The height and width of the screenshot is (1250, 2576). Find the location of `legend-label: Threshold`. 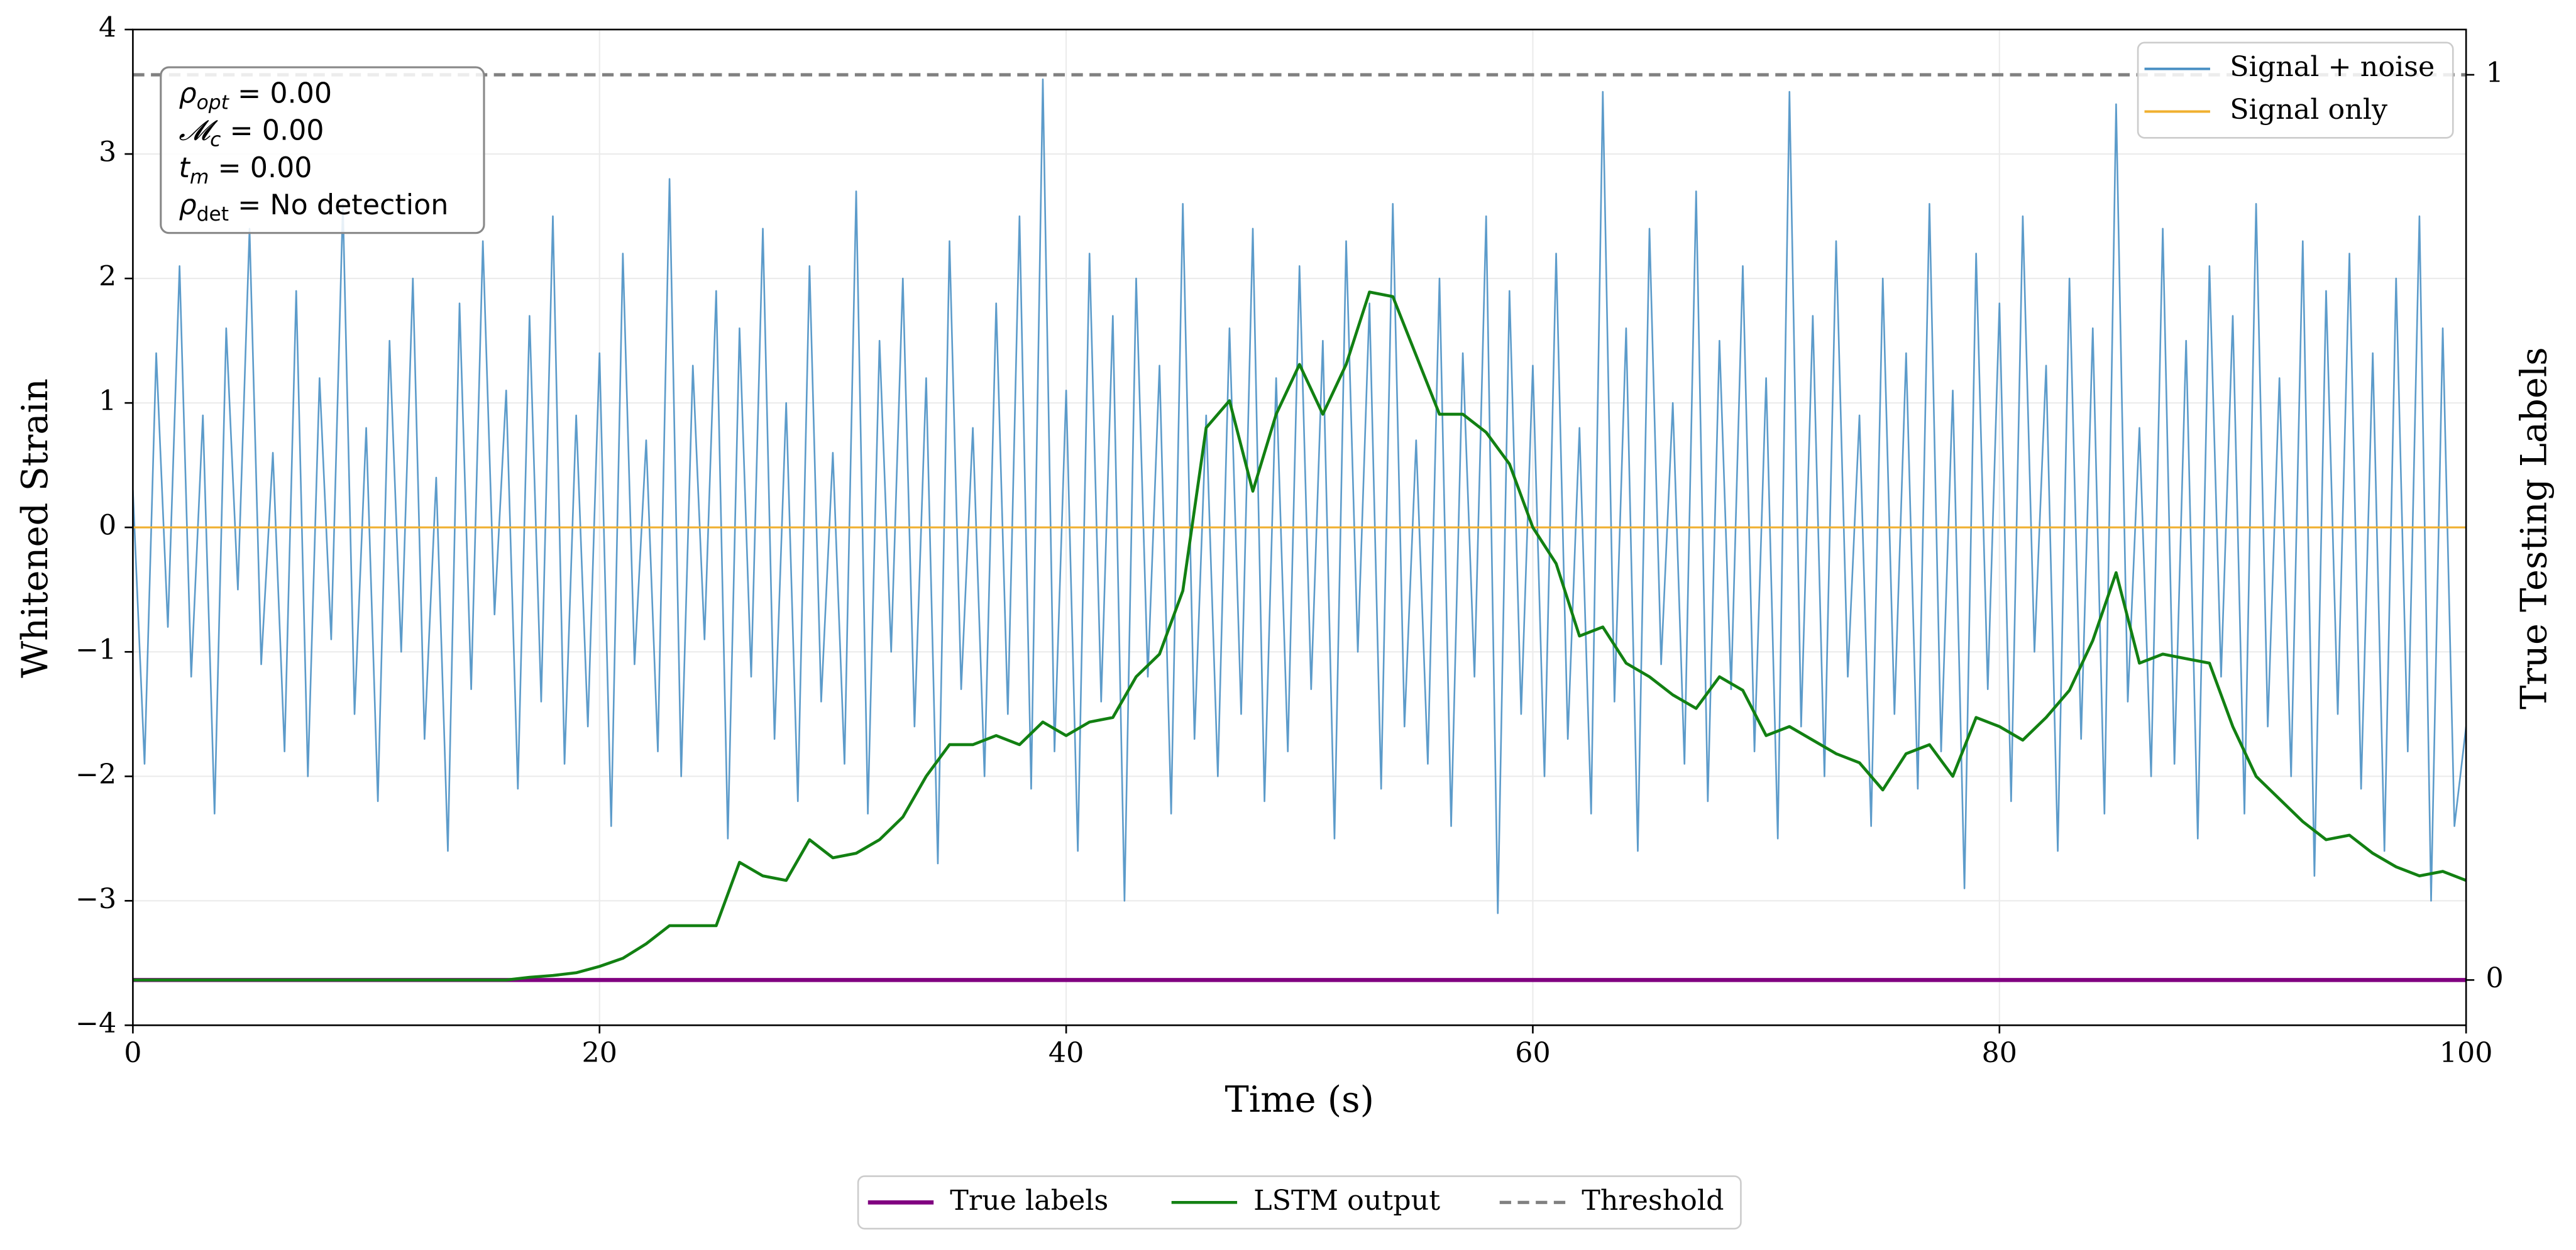

legend-label: Threshold is located at coordinates (1653, 1201).